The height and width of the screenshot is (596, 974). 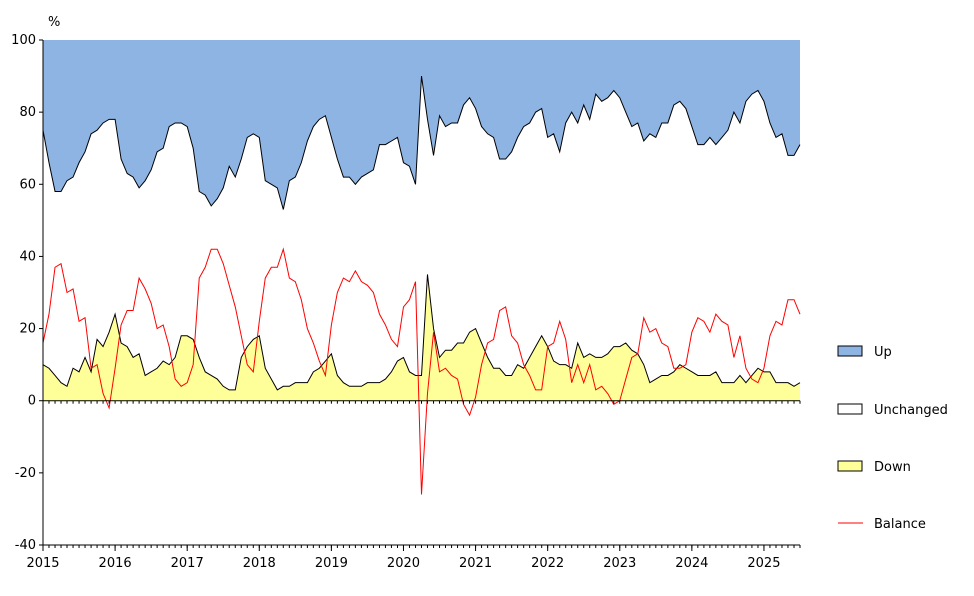 What do you see at coordinates (32, 401) in the screenshot?
I see `y-tick-label: 0` at bounding box center [32, 401].